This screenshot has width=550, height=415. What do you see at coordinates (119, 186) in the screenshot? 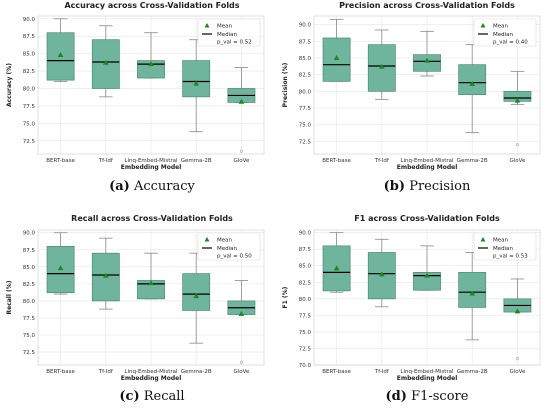
I see `caption-letter: (a)` at bounding box center [119, 186].